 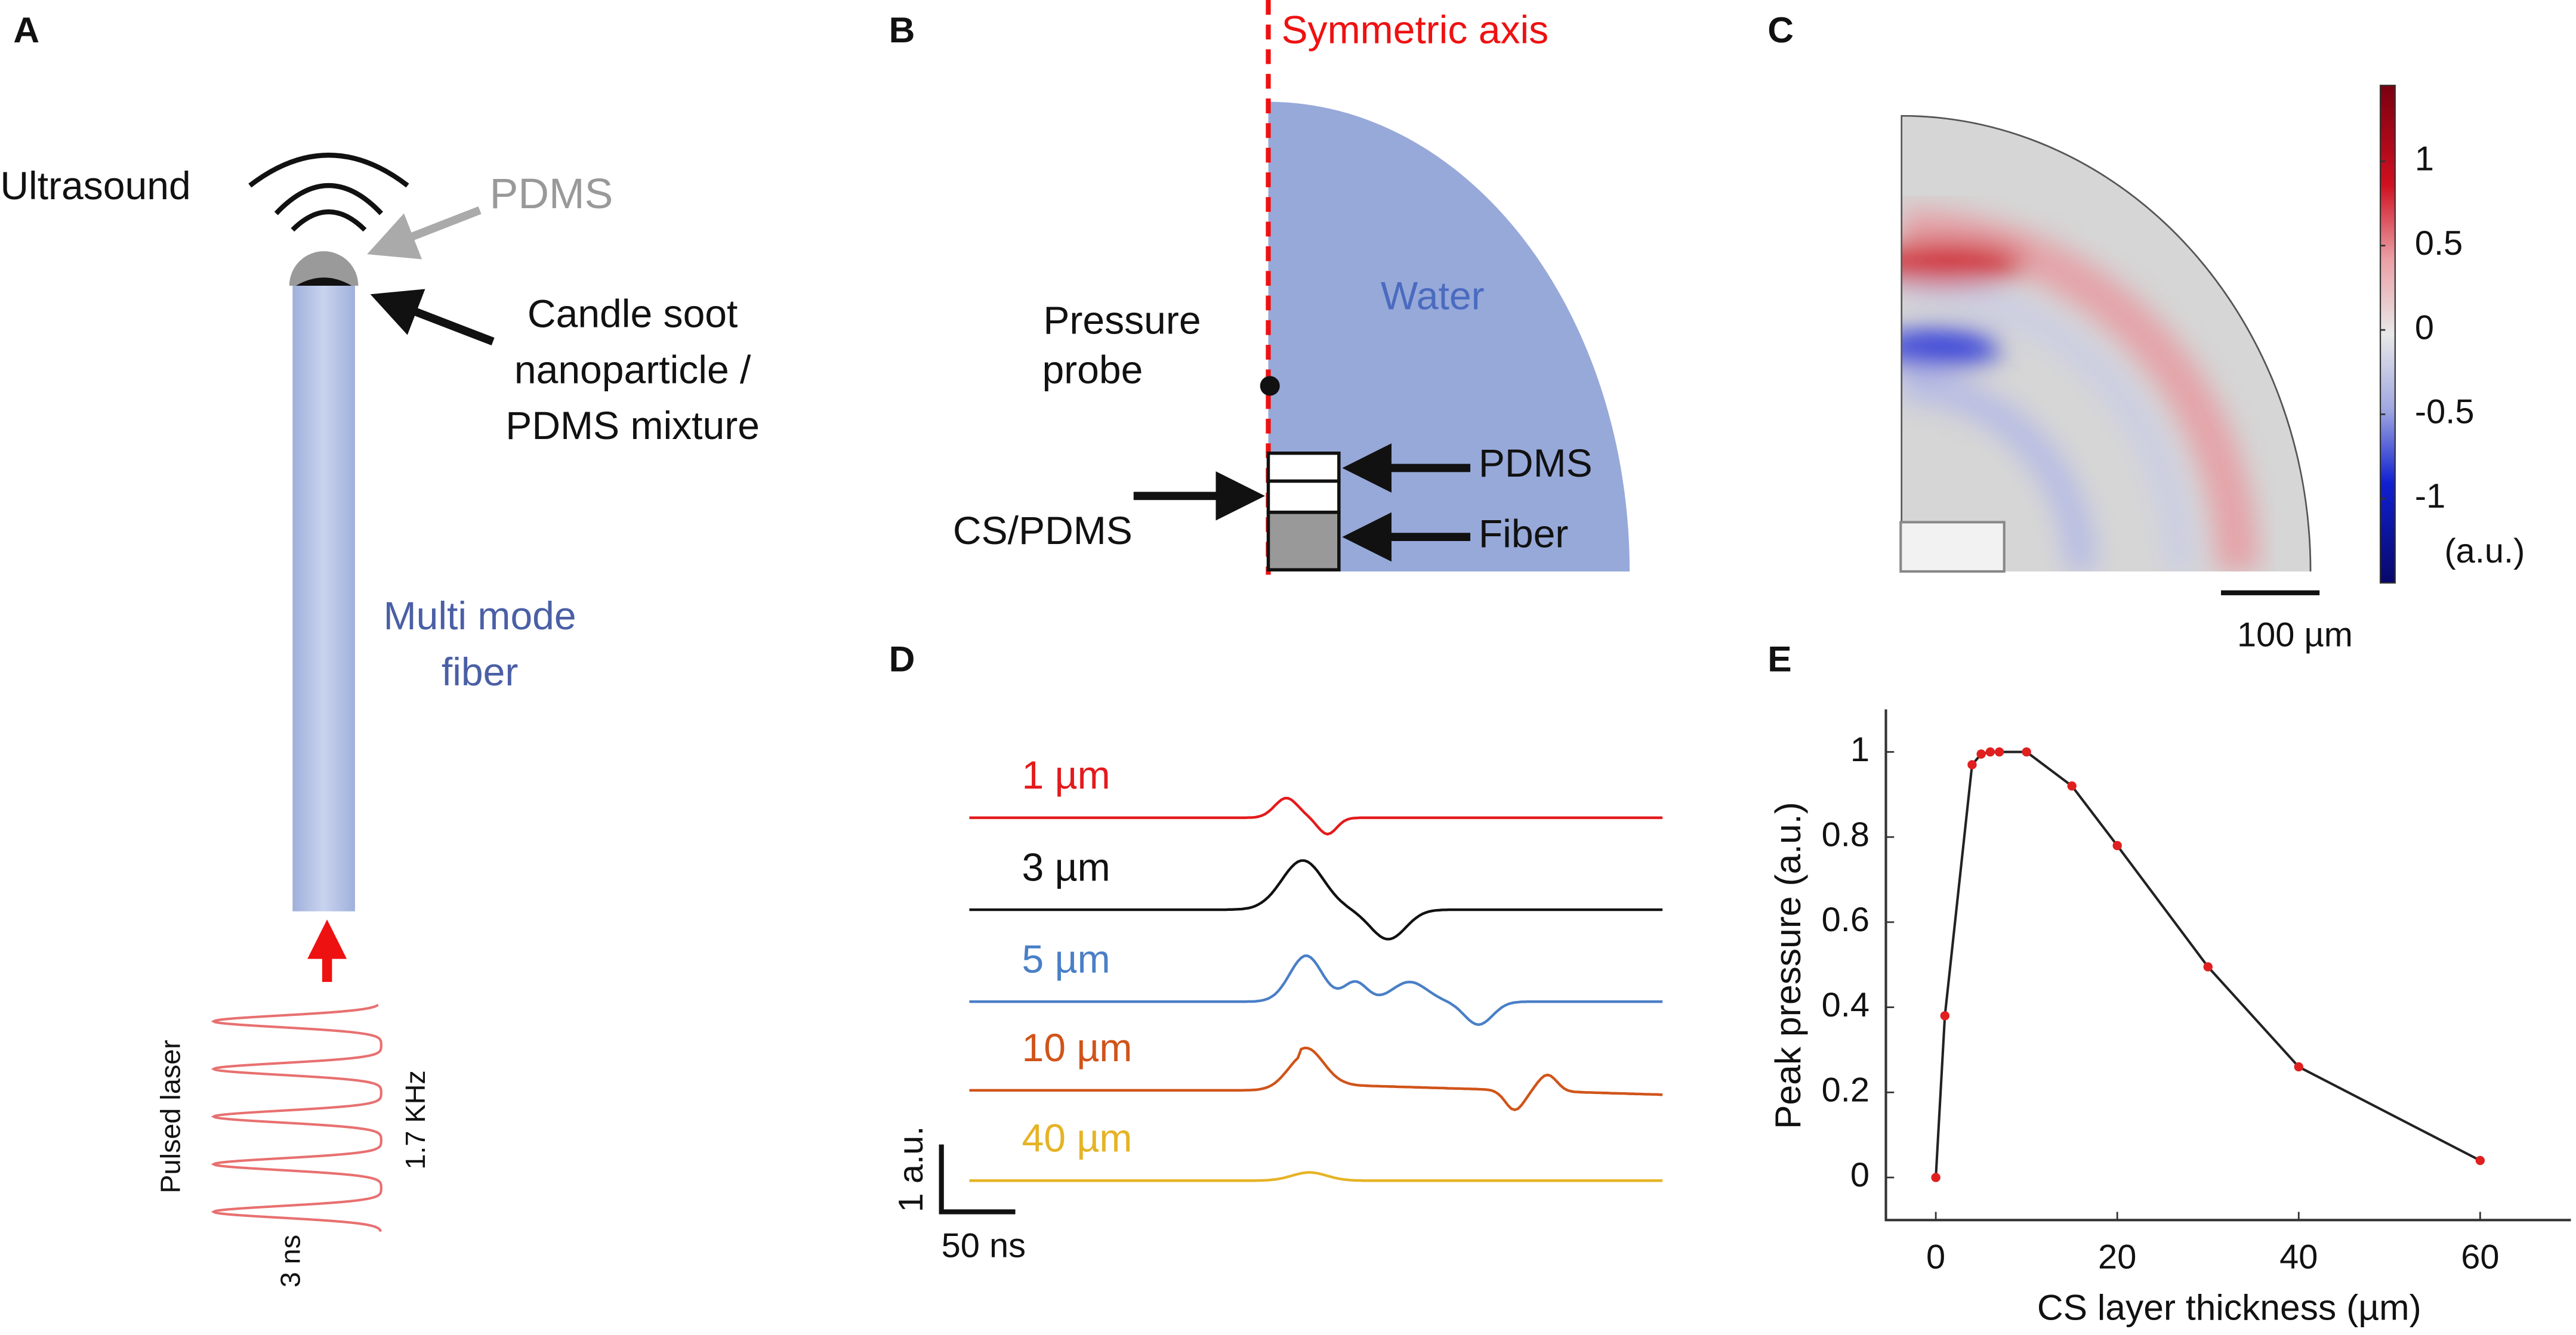 I want to click on fiber, so click(x=323, y=596).